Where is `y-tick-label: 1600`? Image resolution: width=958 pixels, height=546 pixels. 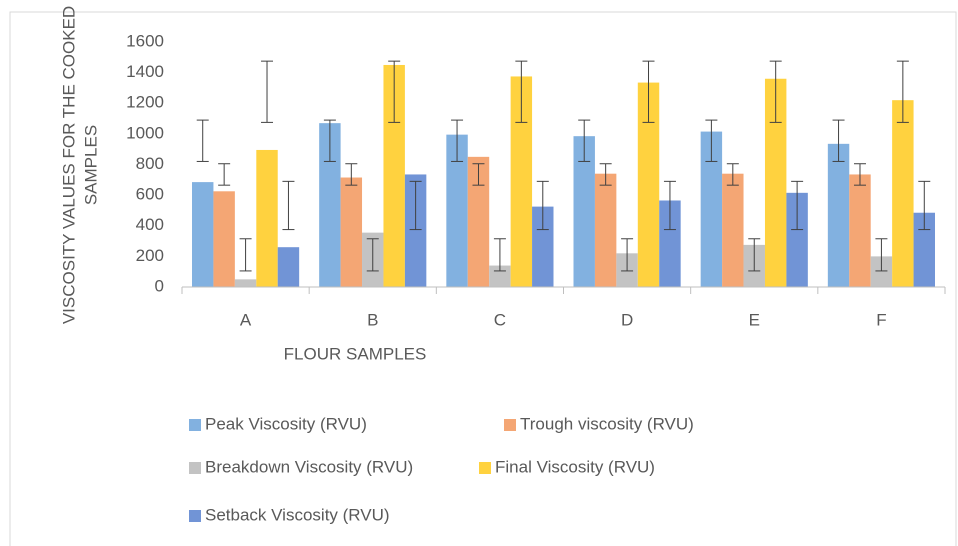 y-tick-label: 1600 is located at coordinates (145, 40).